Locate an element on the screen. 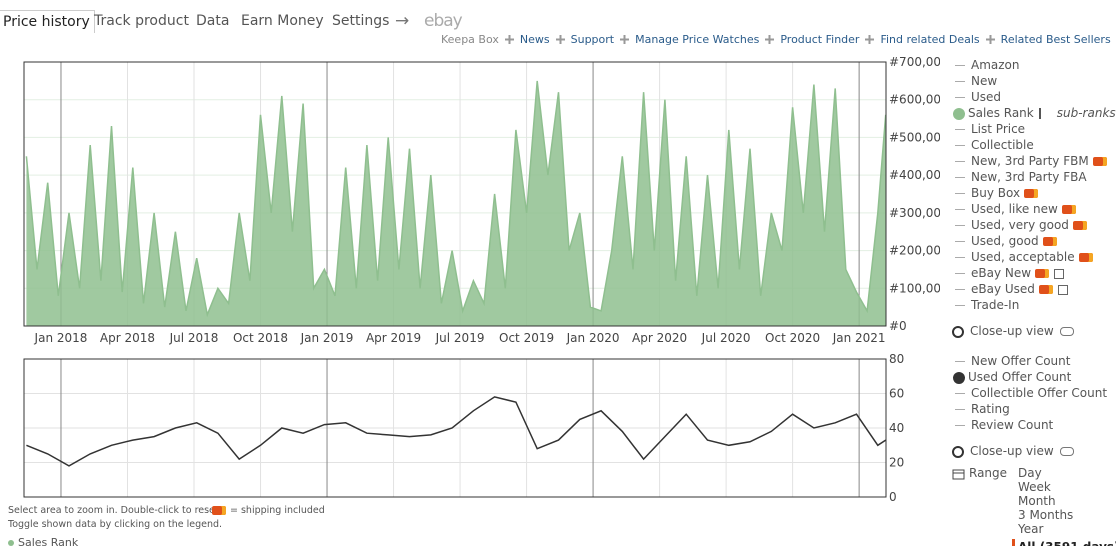  tab: Data is located at coordinates (213, 21).